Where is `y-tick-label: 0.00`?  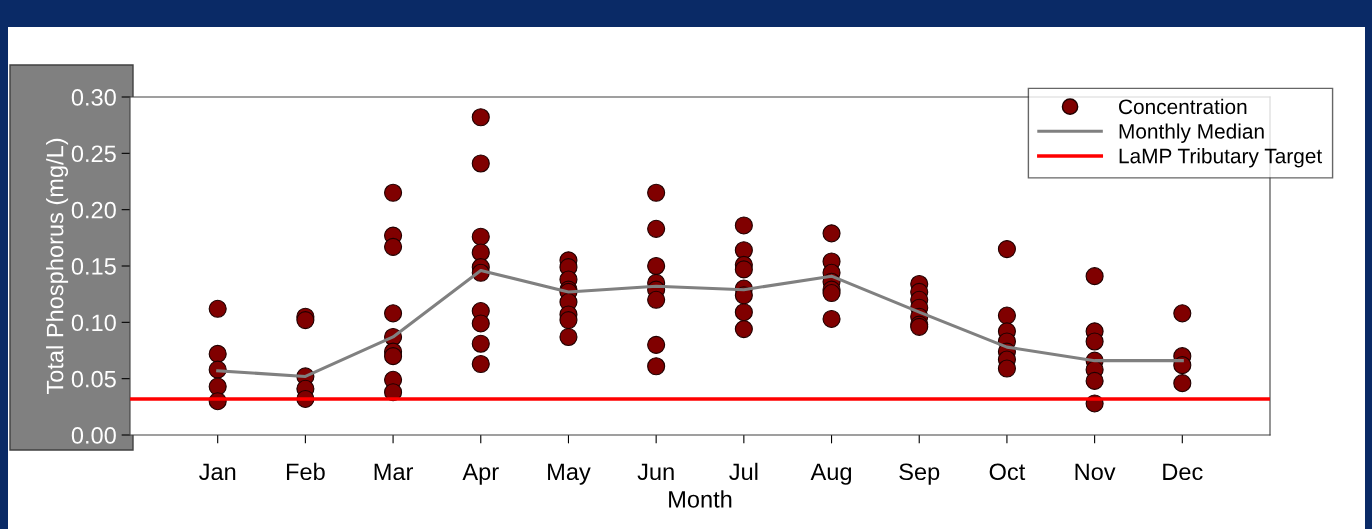 y-tick-label: 0.00 is located at coordinates (93, 435).